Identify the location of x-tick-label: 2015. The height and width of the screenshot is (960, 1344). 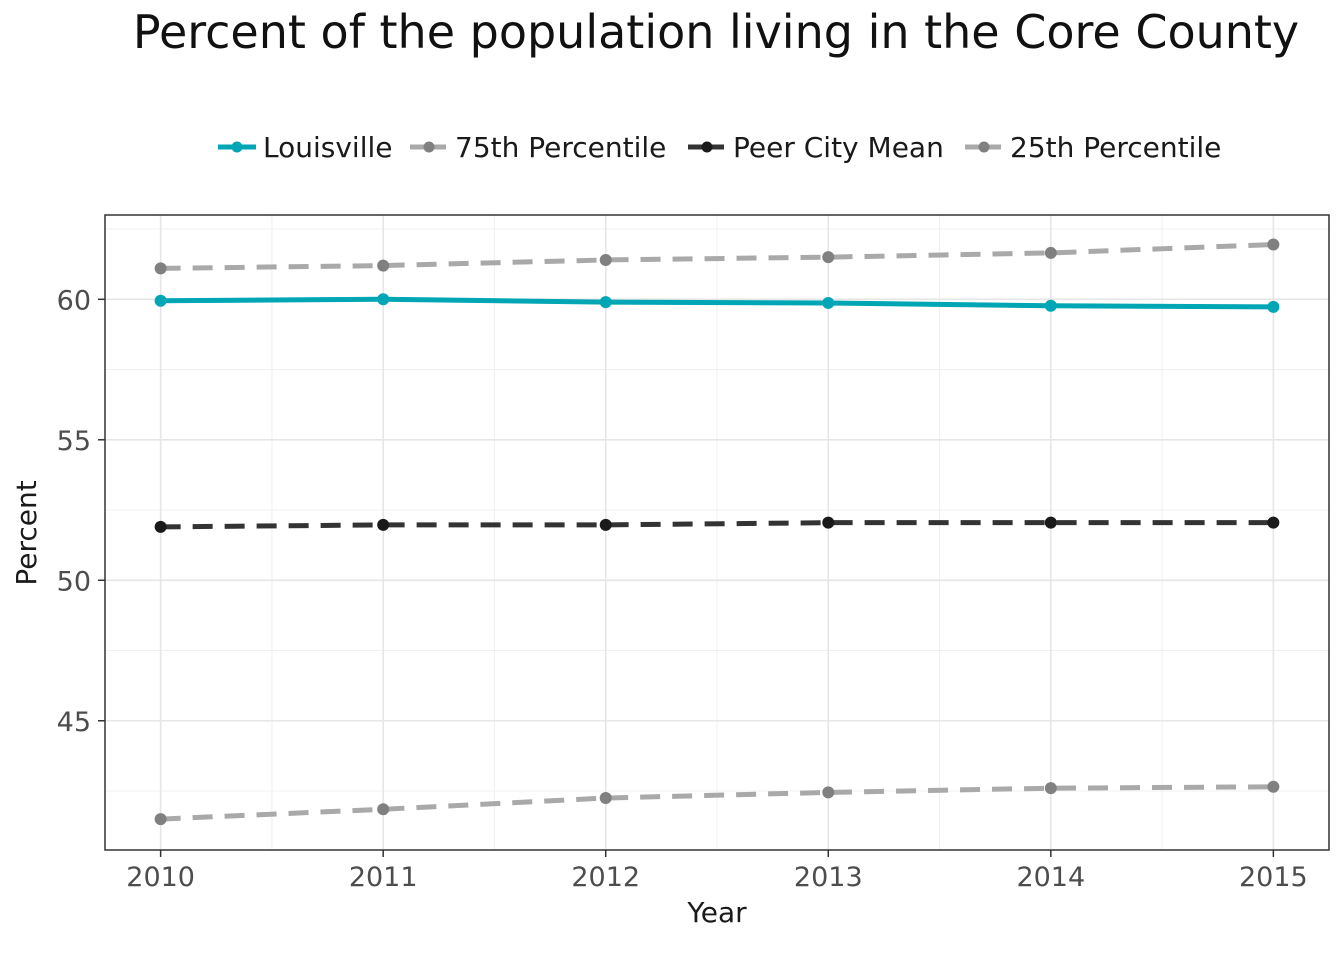
(1273, 877).